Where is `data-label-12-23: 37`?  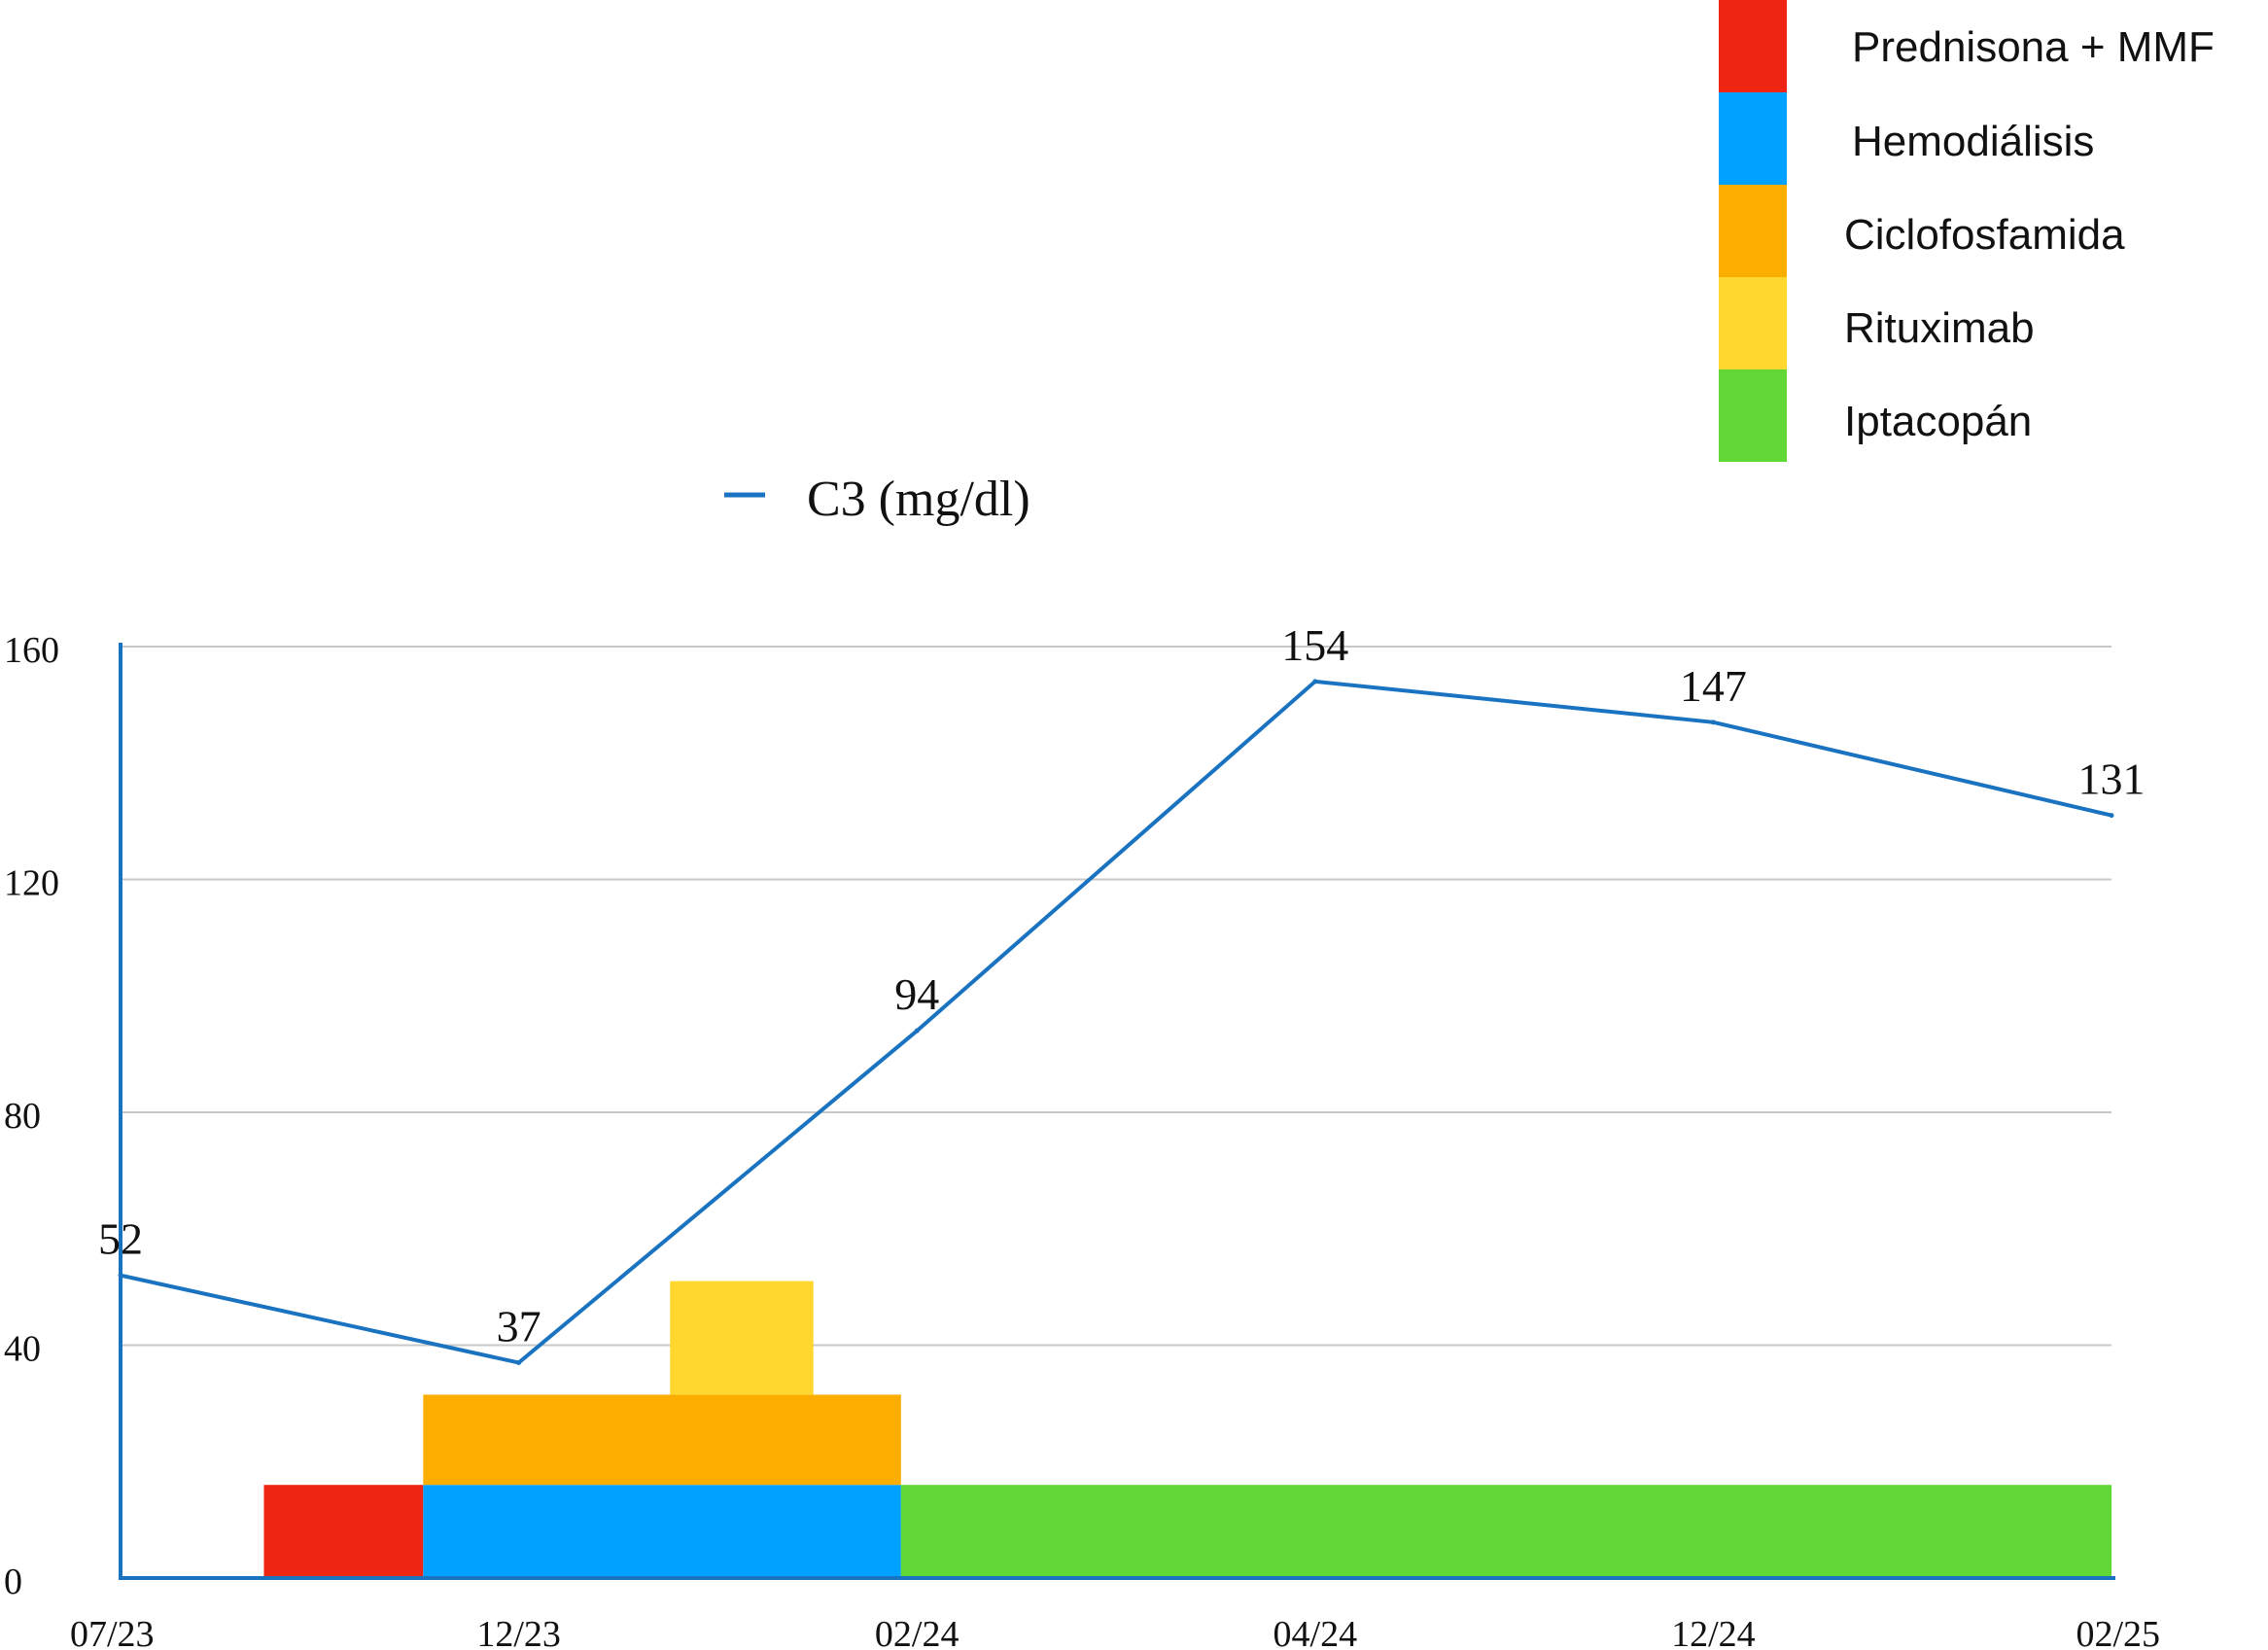 data-label-12-23: 37 is located at coordinates (519, 1326).